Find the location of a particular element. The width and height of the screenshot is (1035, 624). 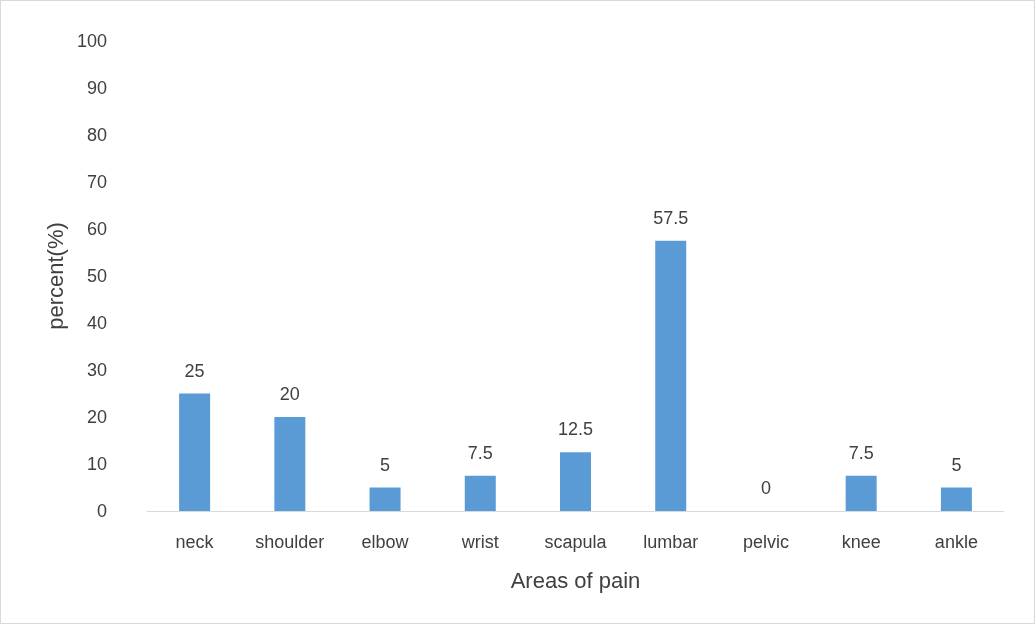

x-tick-label: scapula is located at coordinates (576, 542).